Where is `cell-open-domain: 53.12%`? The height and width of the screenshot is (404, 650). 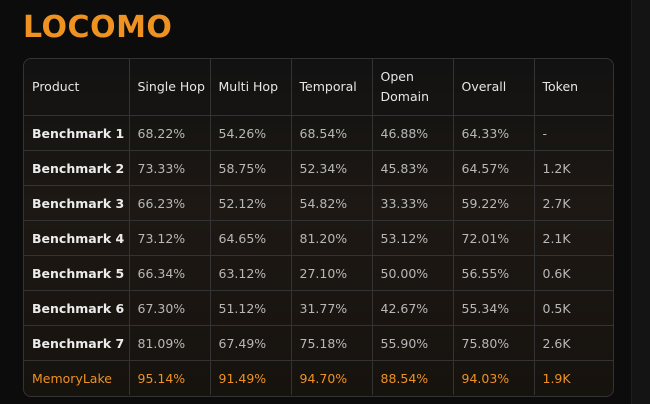
cell-open-domain: 53.12% is located at coordinates (413, 238).